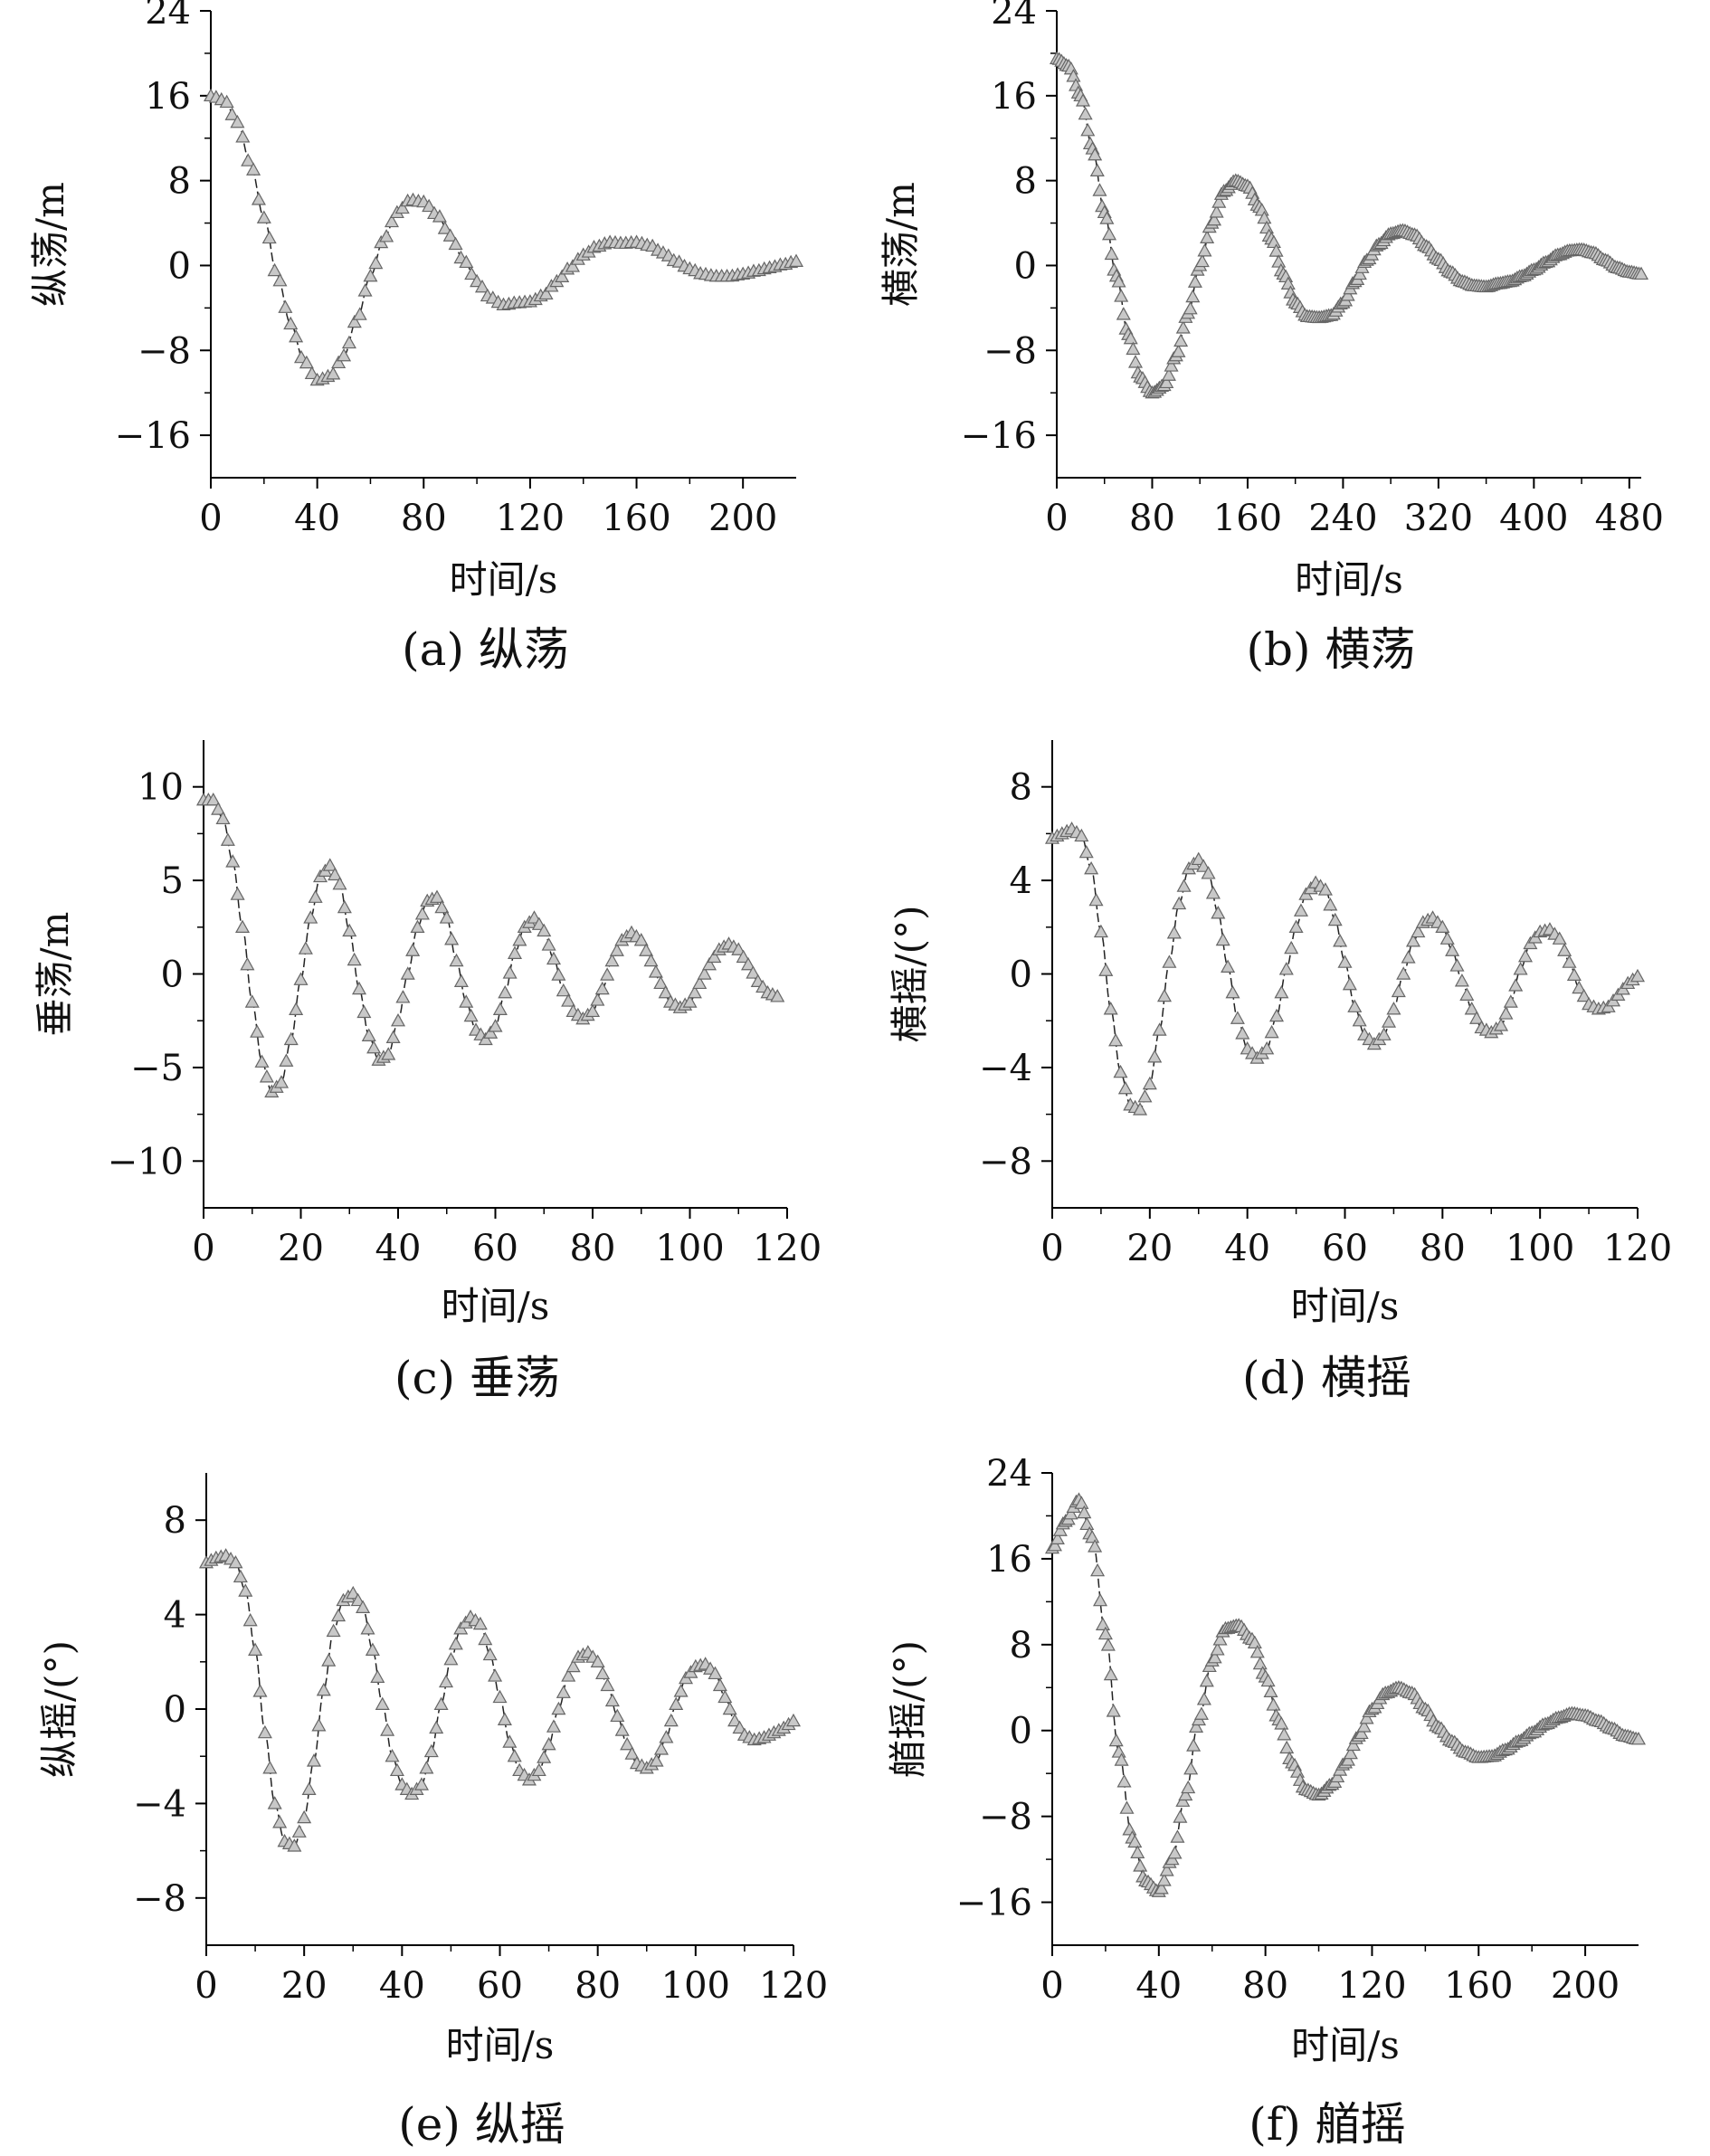 The height and width of the screenshot is (2156, 1710). Describe the element at coordinates (636, 518) in the screenshot. I see `x-tick-label: 160` at that location.